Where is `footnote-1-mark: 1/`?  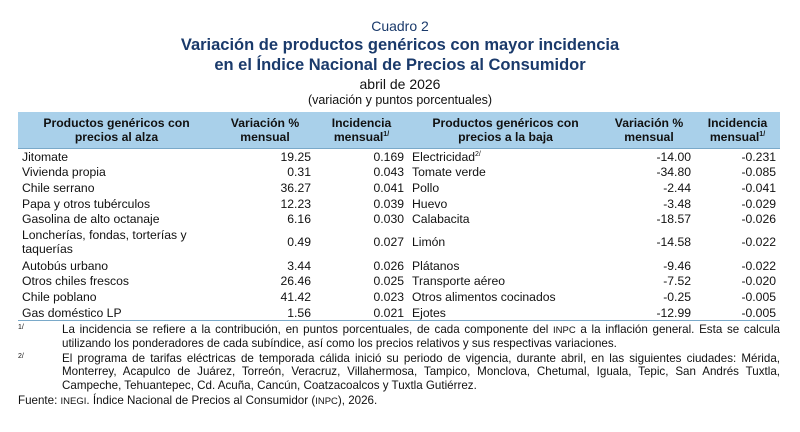
footnote-1-mark: 1/ is located at coordinates (21, 327).